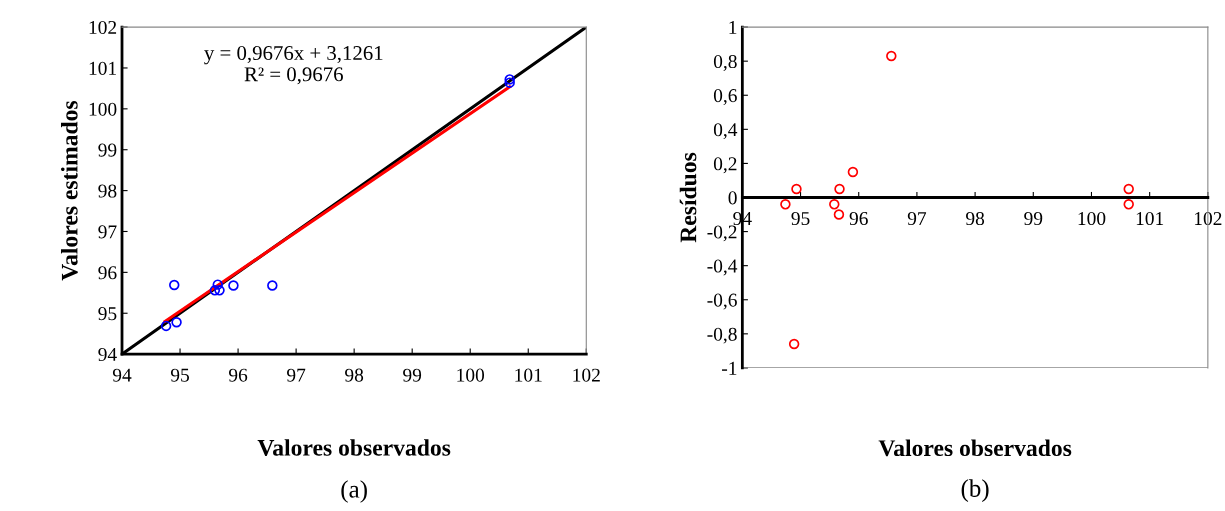  I want to click on text: (b), so click(975, 490).